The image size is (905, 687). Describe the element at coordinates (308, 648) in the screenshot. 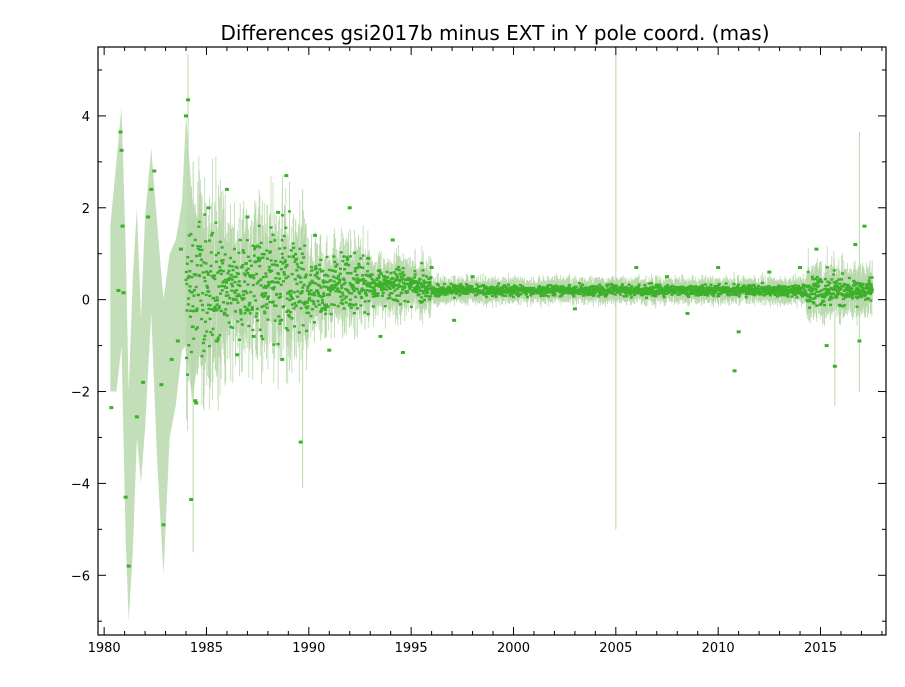

I see `x-tick-label: 1990` at that location.